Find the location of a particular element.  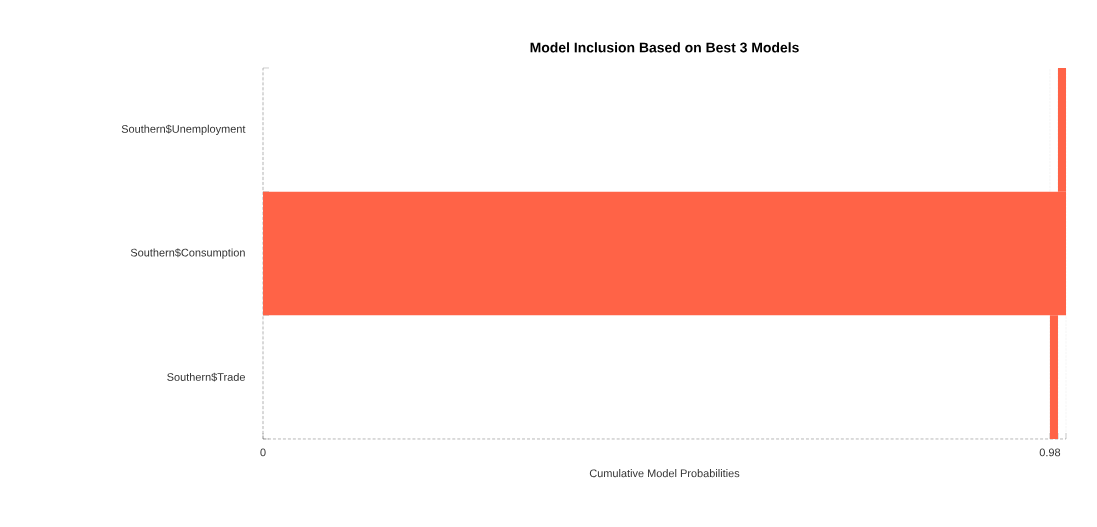

y-tick-label: Southern$Consumption is located at coordinates (187, 253).